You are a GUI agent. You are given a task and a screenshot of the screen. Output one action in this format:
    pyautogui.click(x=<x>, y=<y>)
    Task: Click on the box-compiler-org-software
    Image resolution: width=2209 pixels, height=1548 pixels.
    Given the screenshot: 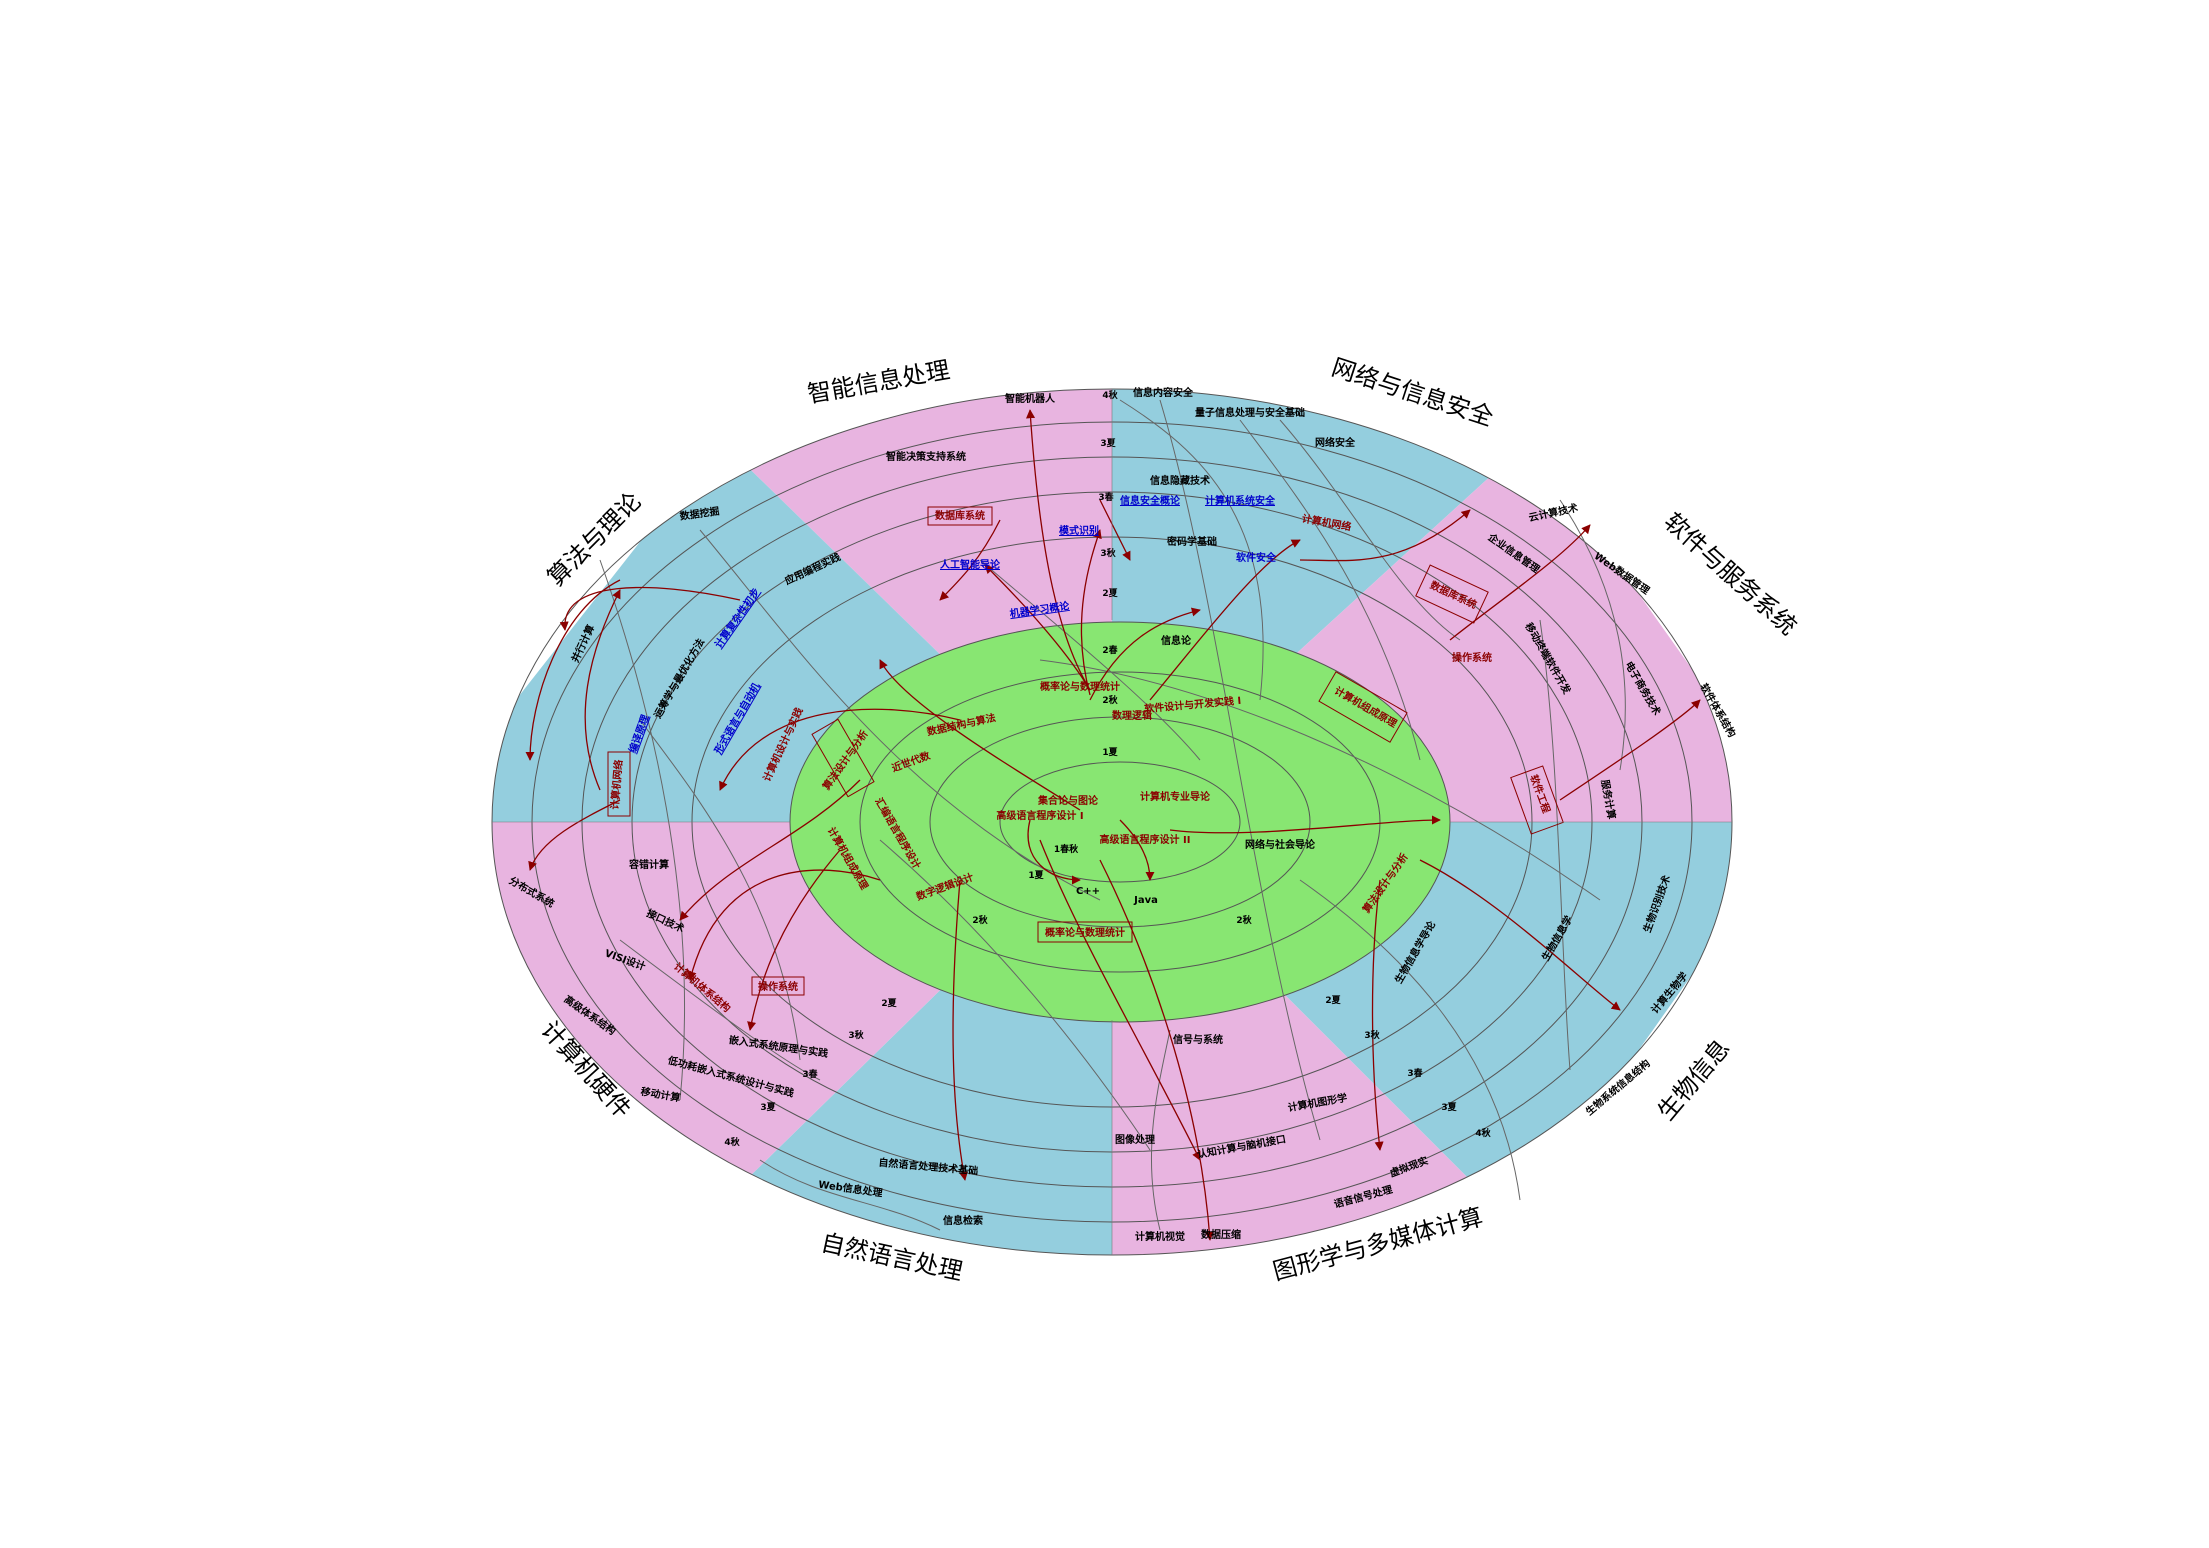 What is the action you would take?
    pyautogui.click(x=1363, y=707)
    